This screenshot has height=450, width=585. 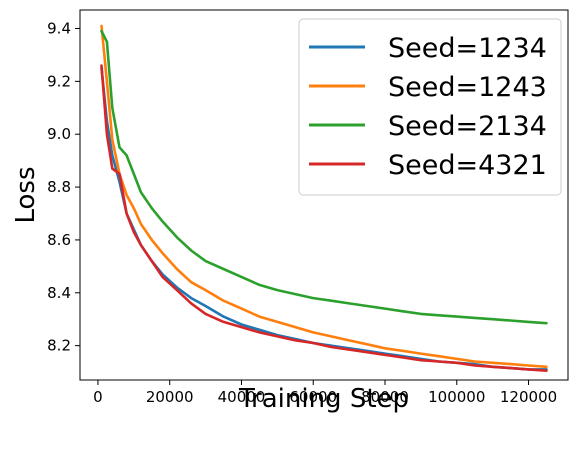 I want to click on x-axis-label: Training Step, so click(x=323, y=399).